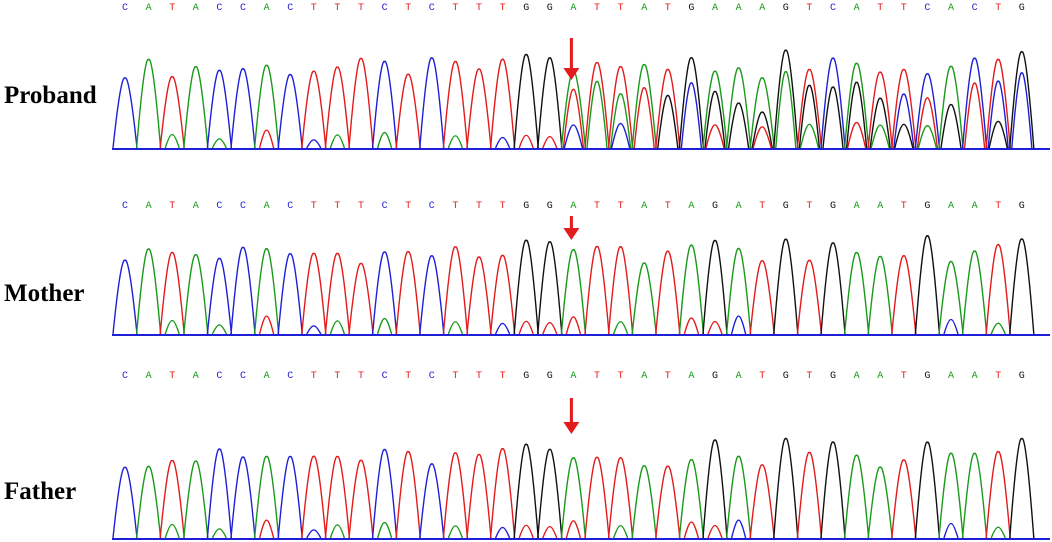 This screenshot has height=542, width=1052. I want to click on panel-label: Father, so click(40, 491).